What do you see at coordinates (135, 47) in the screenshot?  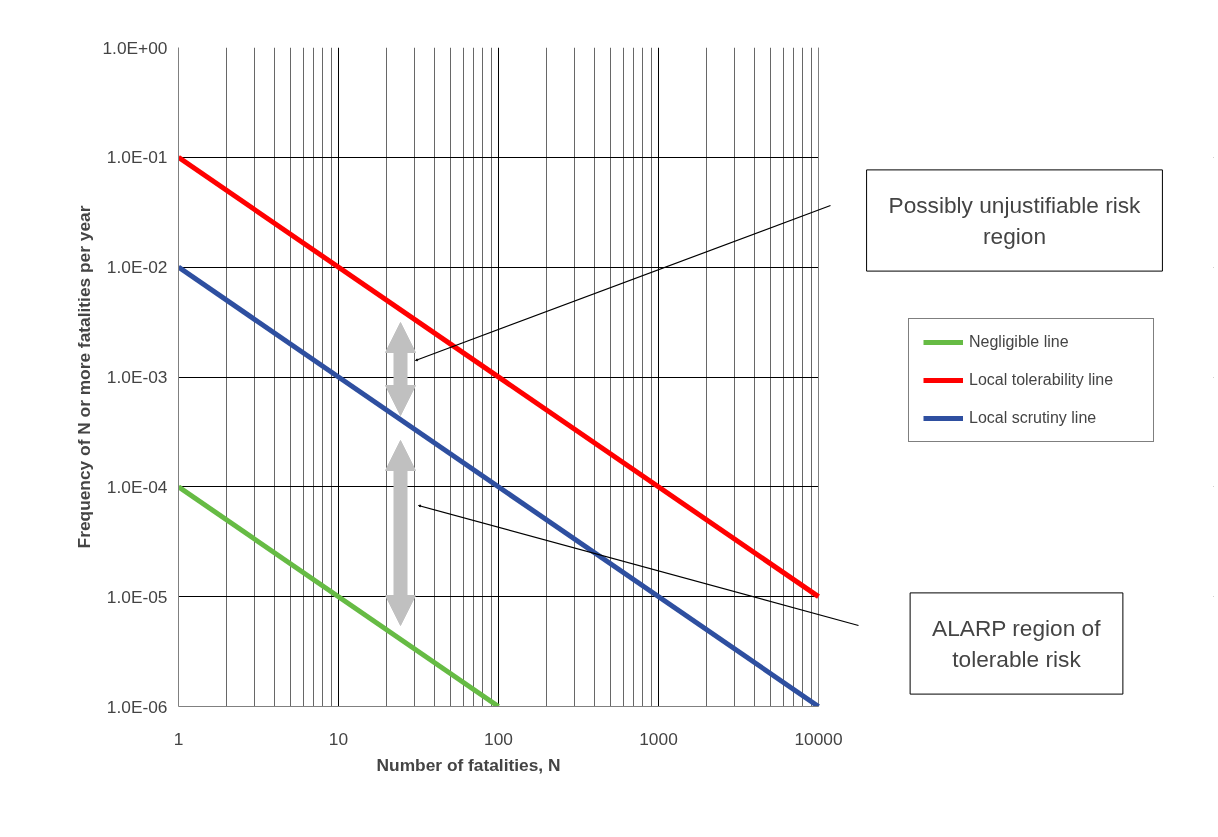 I see `y-tick-label: 1.0E+00` at bounding box center [135, 47].